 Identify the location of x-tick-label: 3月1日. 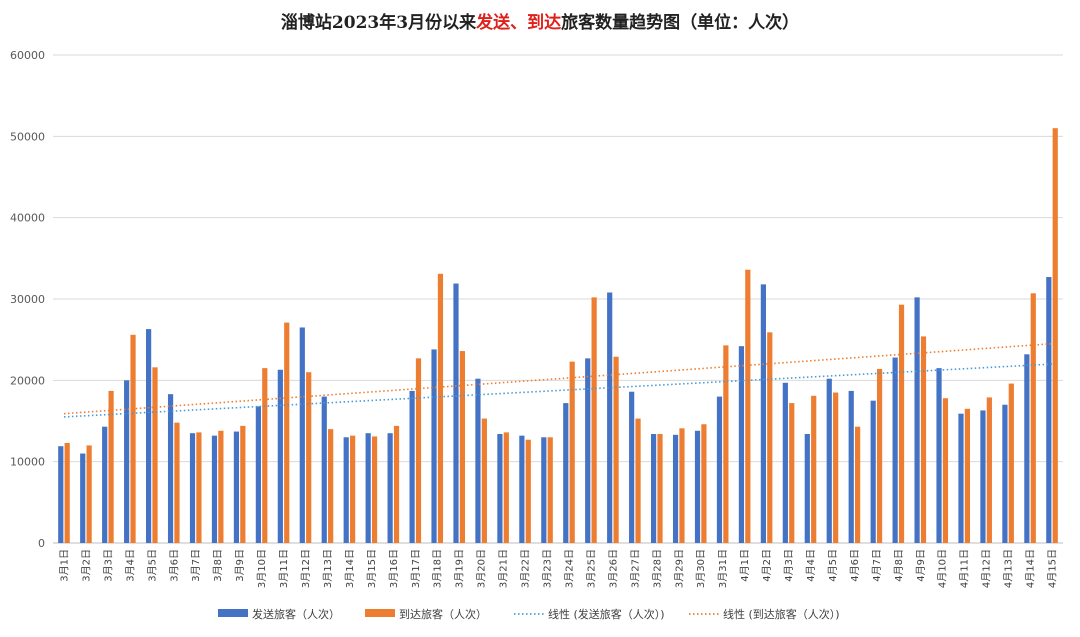
(64, 565).